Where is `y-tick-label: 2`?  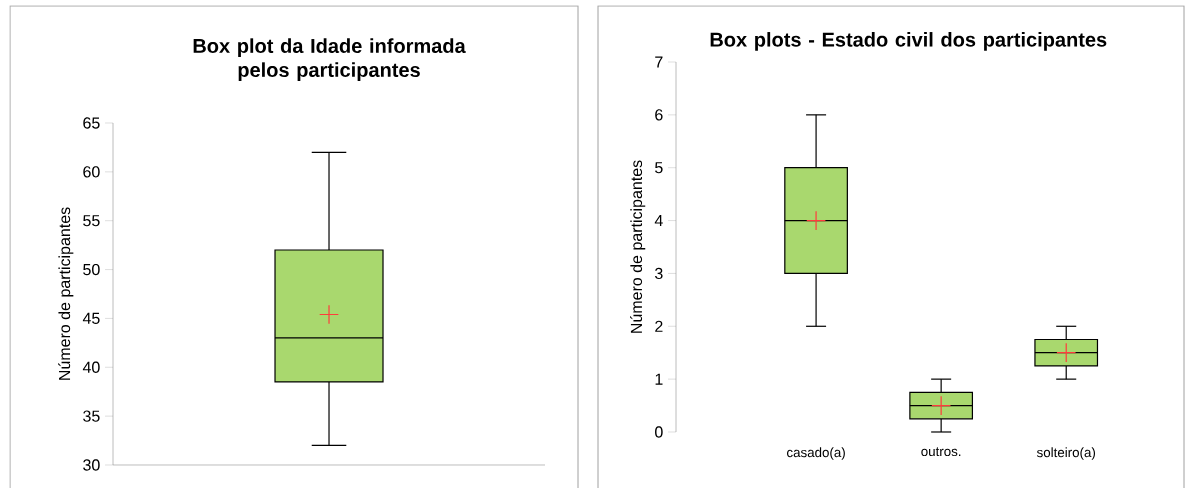
y-tick-label: 2 is located at coordinates (659, 326).